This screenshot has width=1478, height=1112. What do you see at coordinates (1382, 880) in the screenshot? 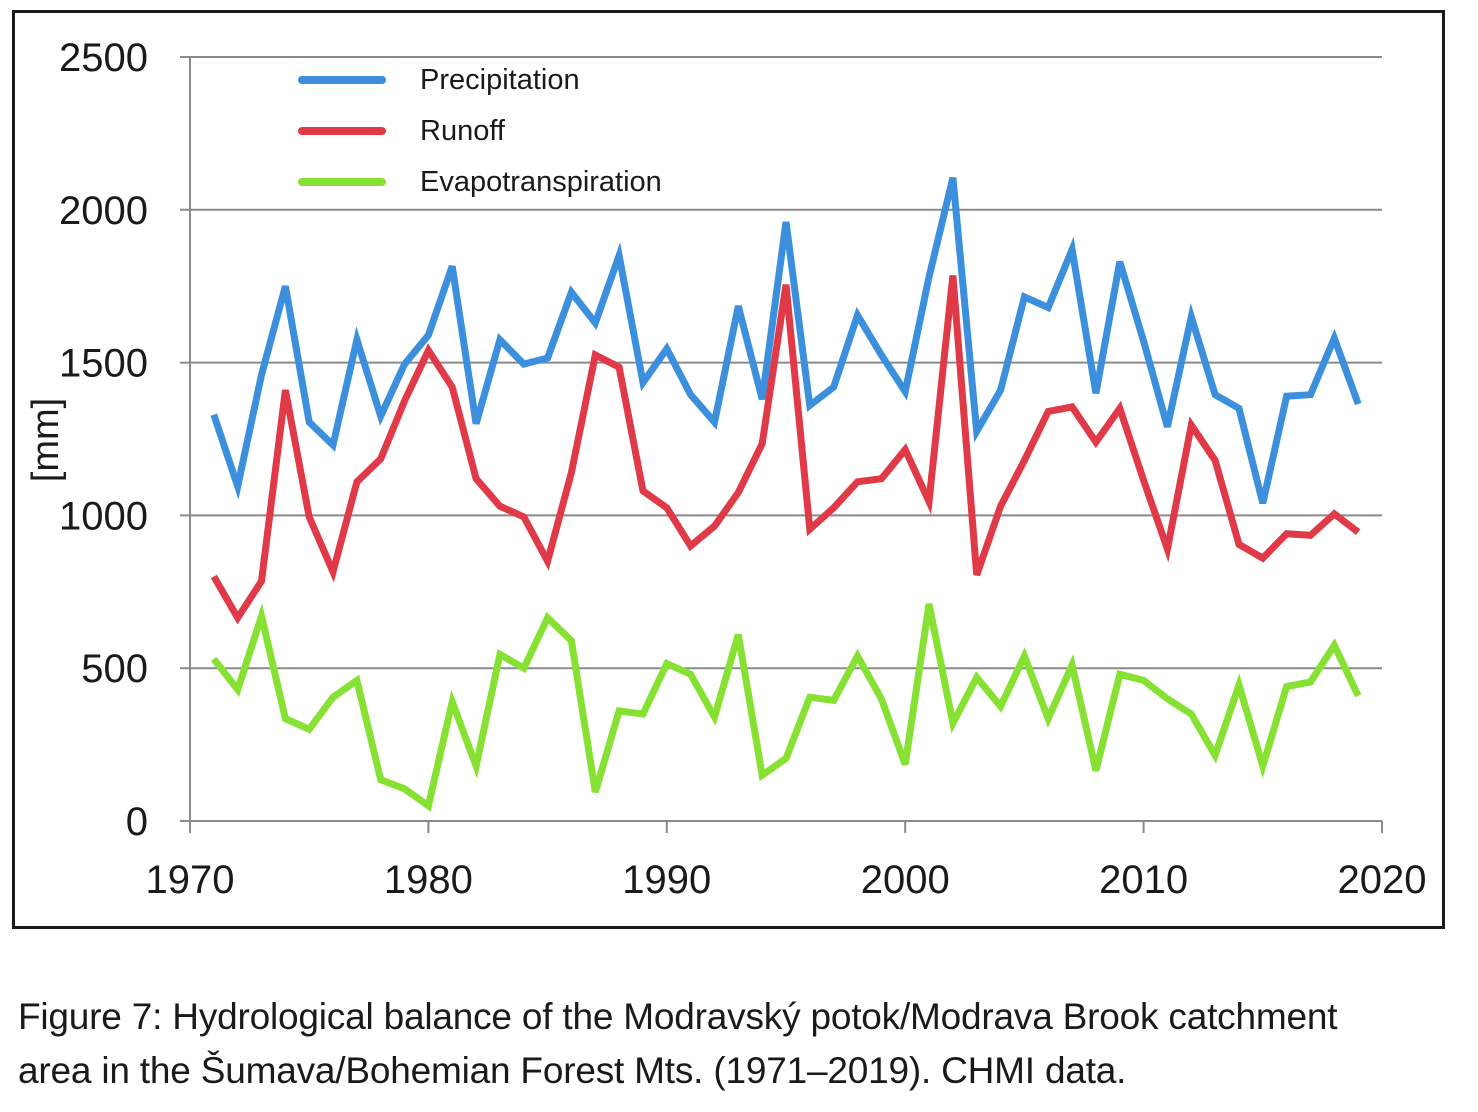
I see `x-tick-label-2020: 2020` at bounding box center [1382, 880].